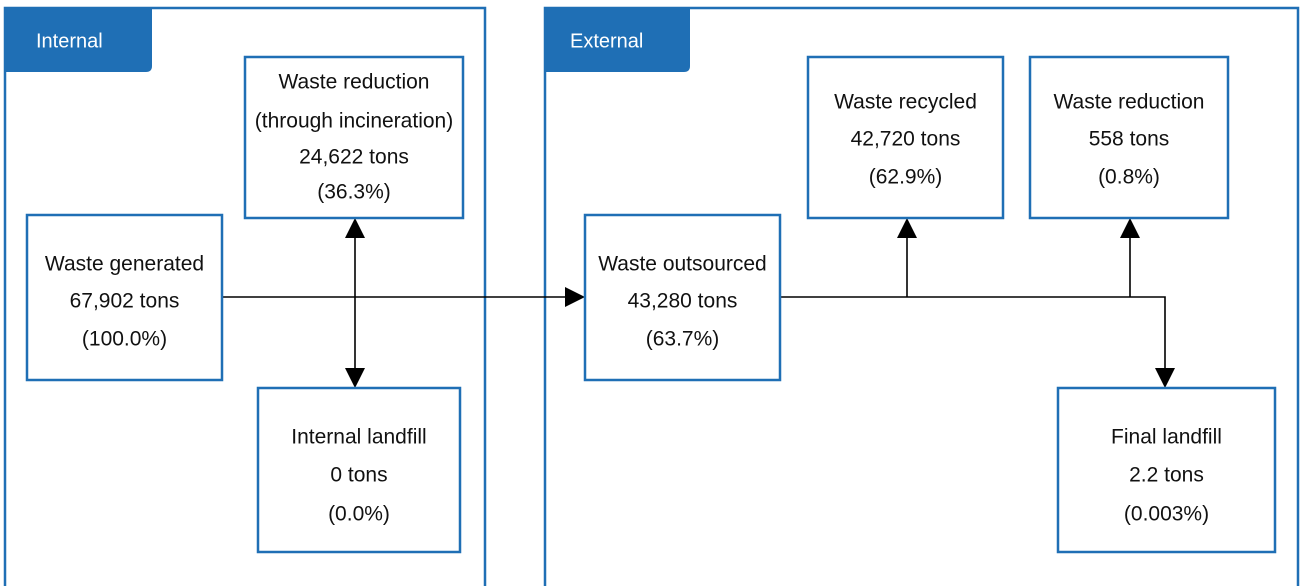 The width and height of the screenshot is (1305, 586). I want to click on node-text: 2.2 tons, so click(1166, 475).